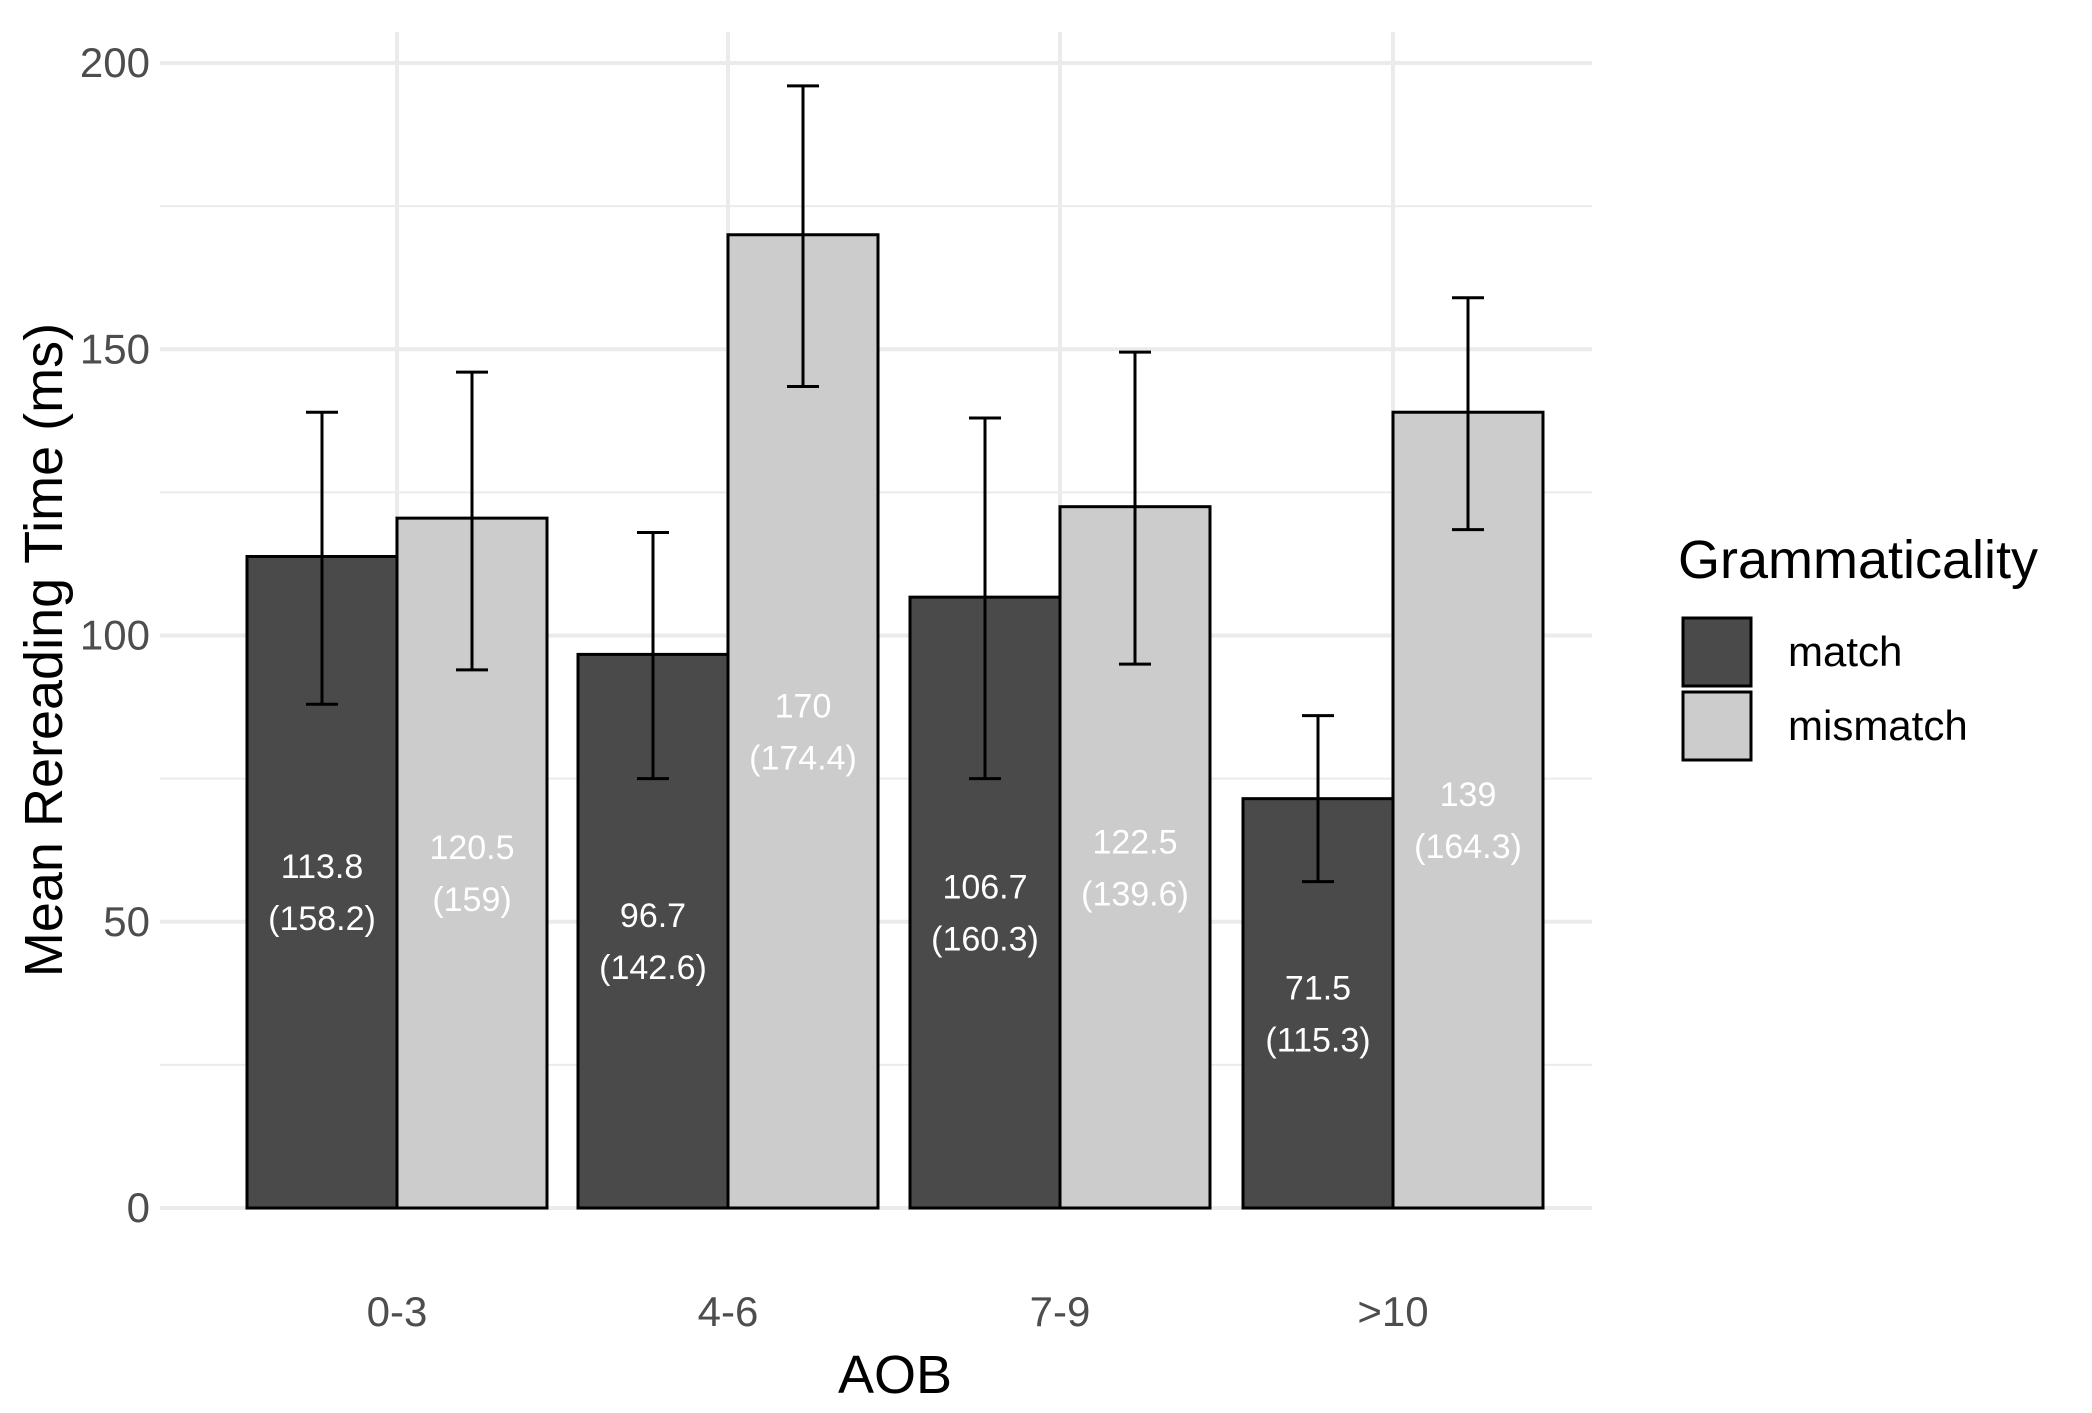  I want to click on data-label-value: 139, so click(1468, 795).